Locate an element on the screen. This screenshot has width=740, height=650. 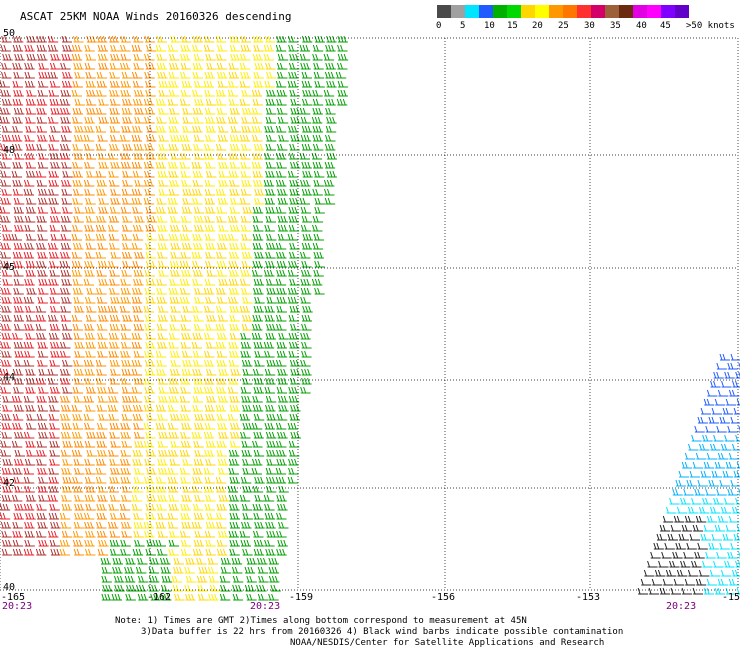
time-label: 20:23 is located at coordinates (265, 606).